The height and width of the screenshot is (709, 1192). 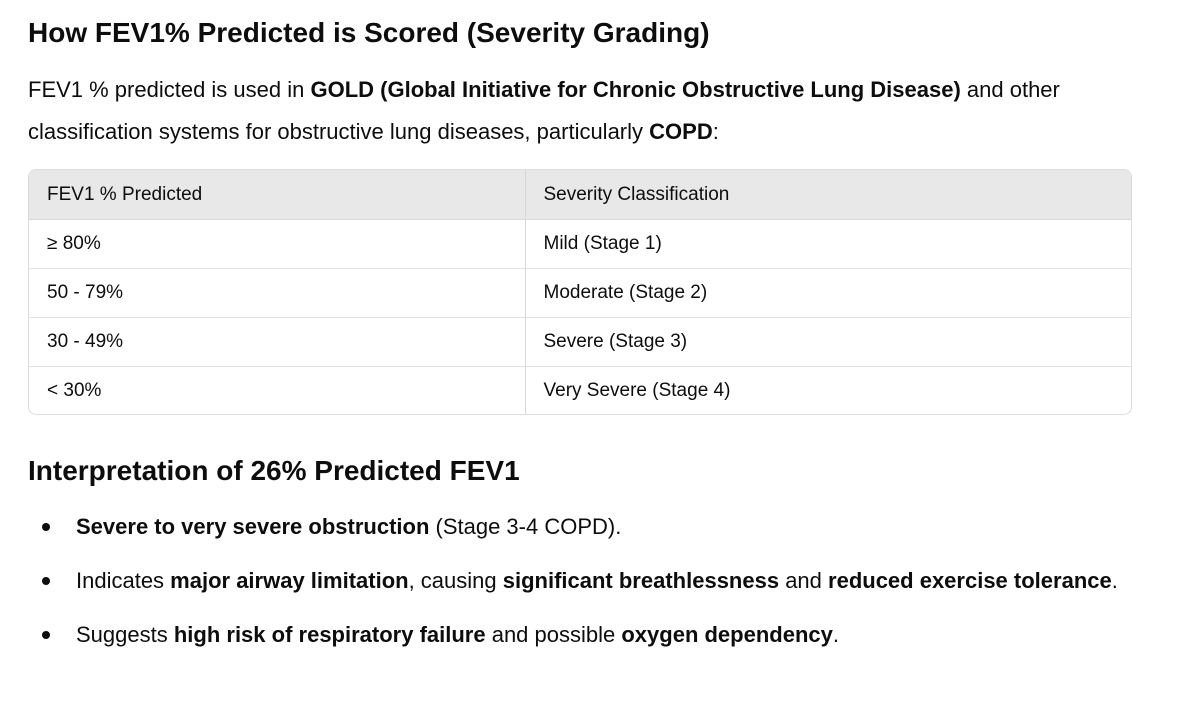 What do you see at coordinates (277, 342) in the screenshot?
I see `table-cell-fev1: 30 - 49%` at bounding box center [277, 342].